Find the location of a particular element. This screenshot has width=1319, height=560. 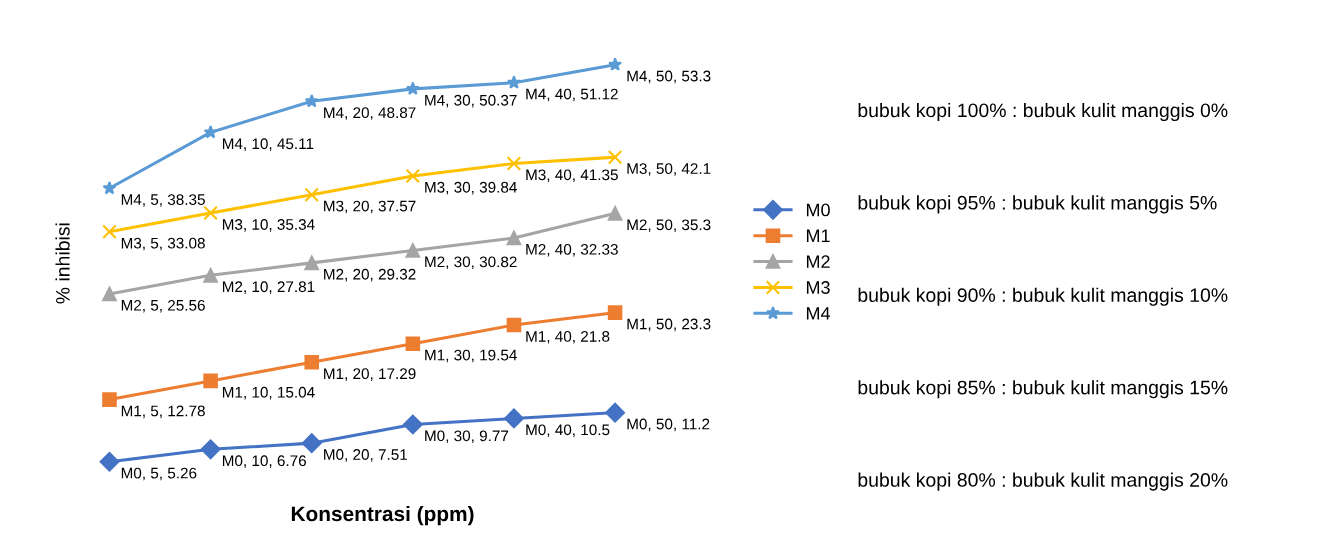

legend-label: M2 is located at coordinates (818, 261).